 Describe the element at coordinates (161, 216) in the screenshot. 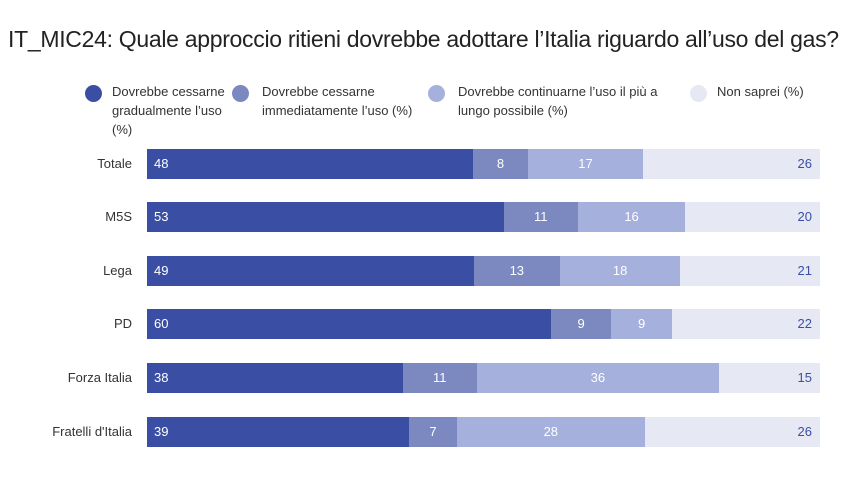

I see `data-label: 53` at that location.